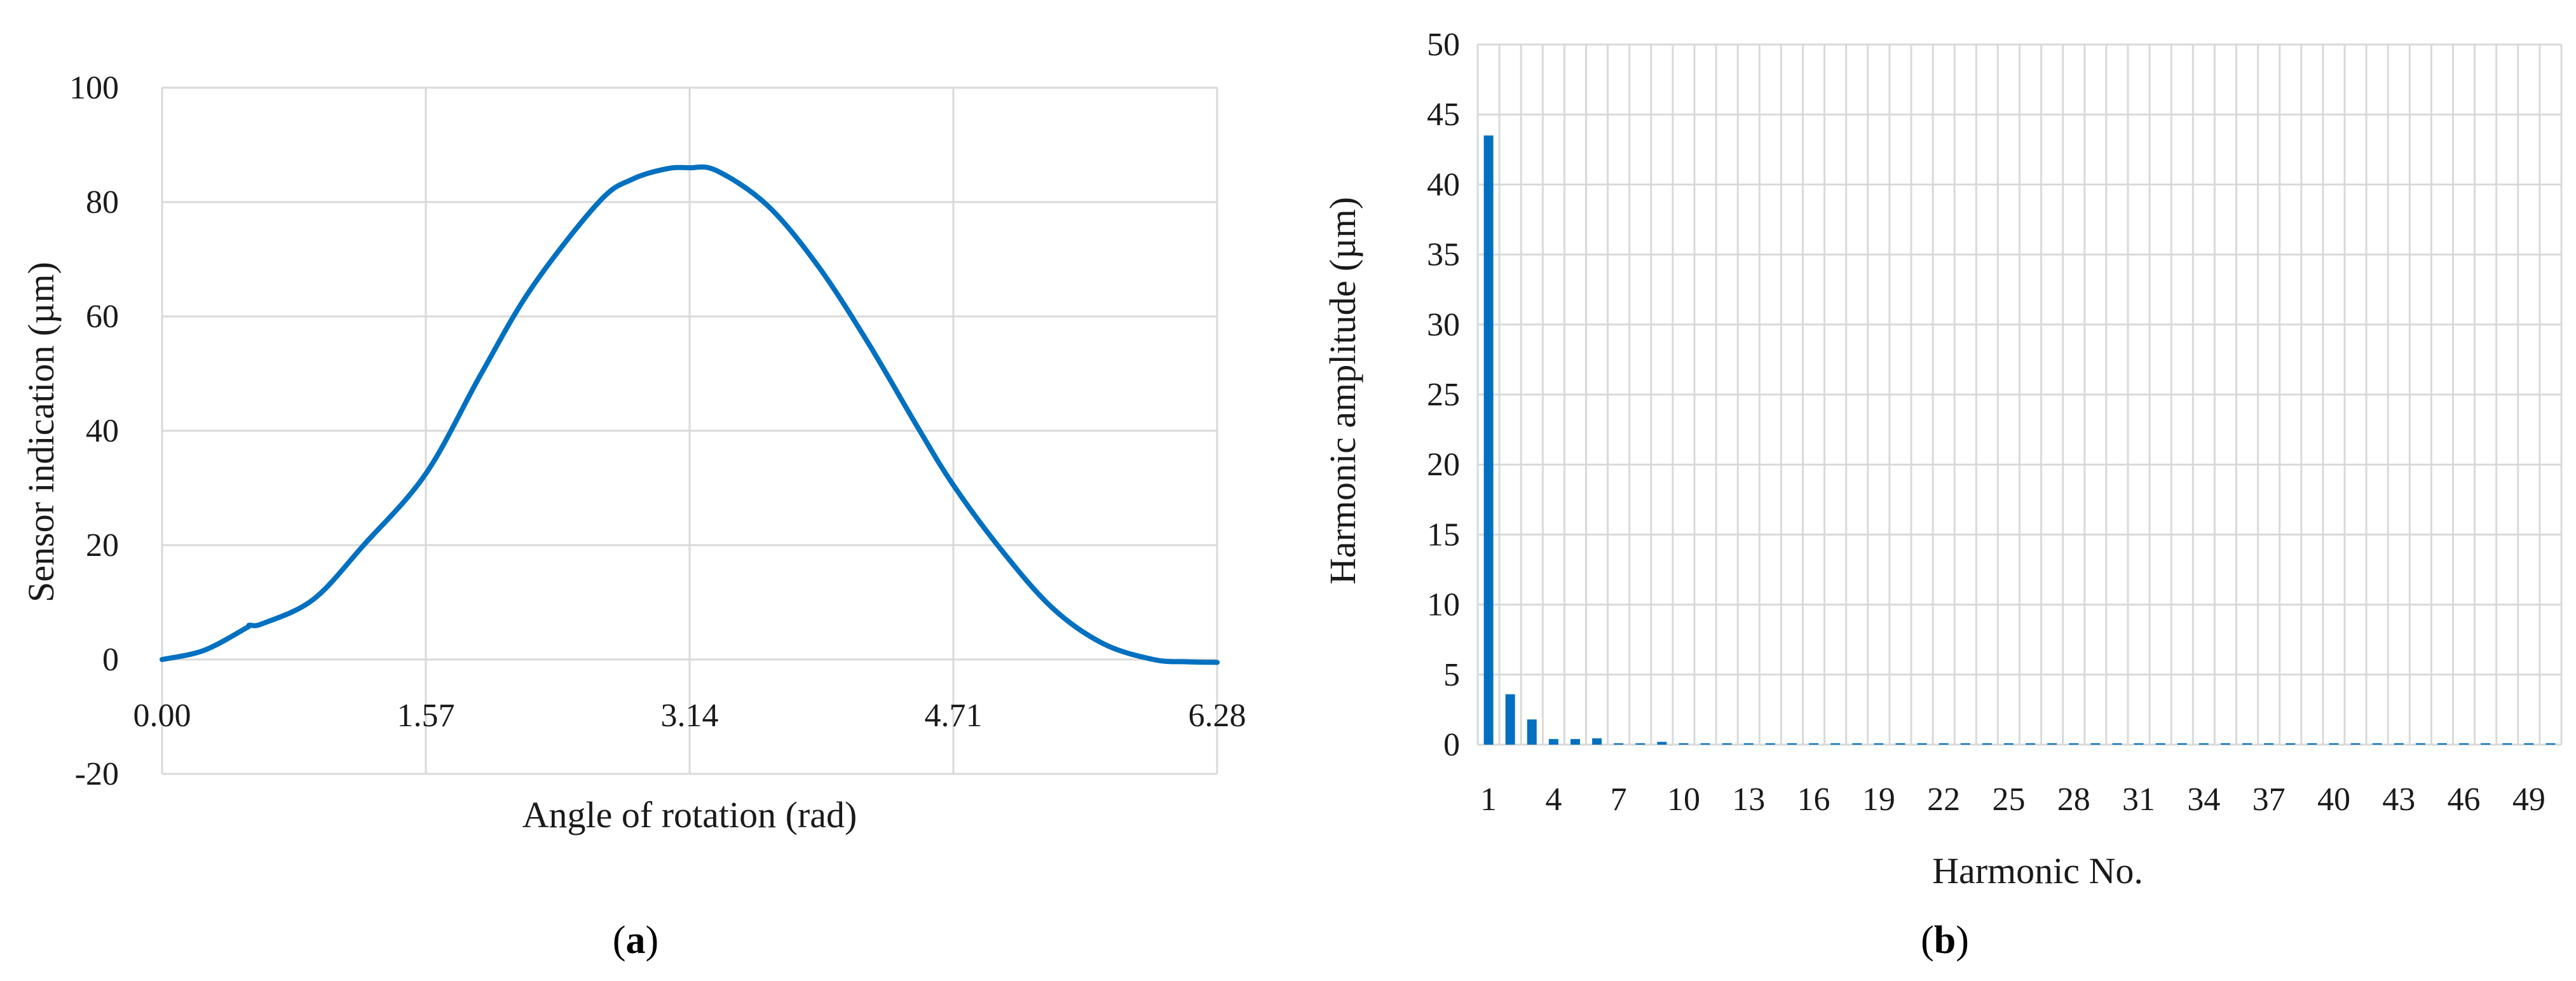 This screenshot has width=2576, height=981. Describe the element at coordinates (1683, 799) in the screenshot. I see `chart-b-x-tick-label: 10` at that location.